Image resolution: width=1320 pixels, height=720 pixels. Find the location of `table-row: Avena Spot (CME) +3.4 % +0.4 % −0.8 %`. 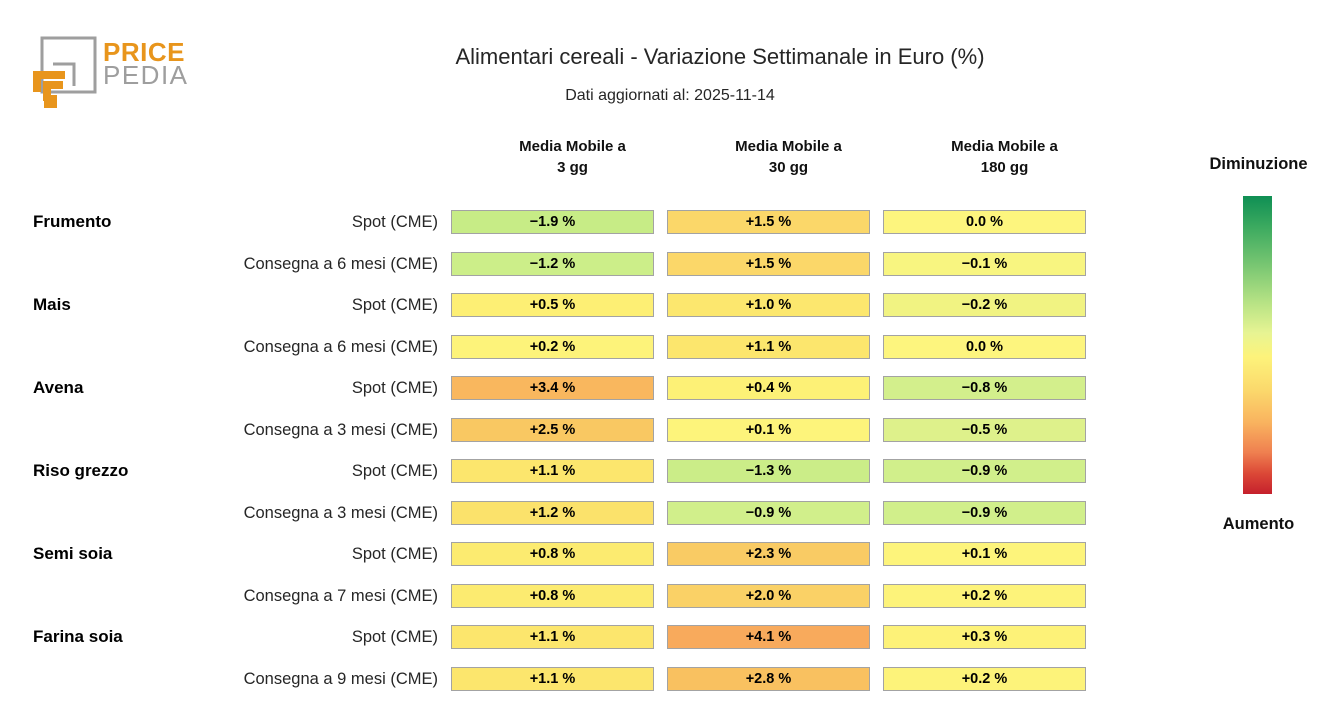

table-row: Avena Spot (CME) +3.4 % +0.4 % −0.8 % is located at coordinates (565, 388).